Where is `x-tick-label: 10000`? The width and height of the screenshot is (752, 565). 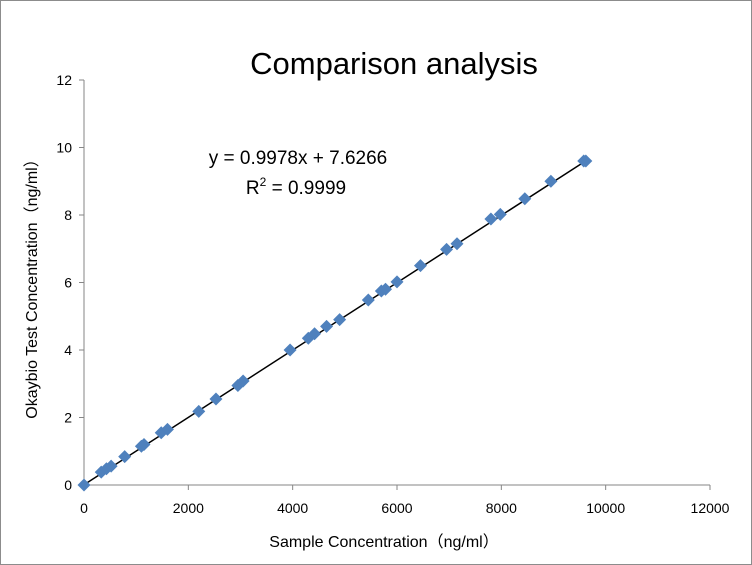 x-tick-label: 10000 is located at coordinates (605, 508).